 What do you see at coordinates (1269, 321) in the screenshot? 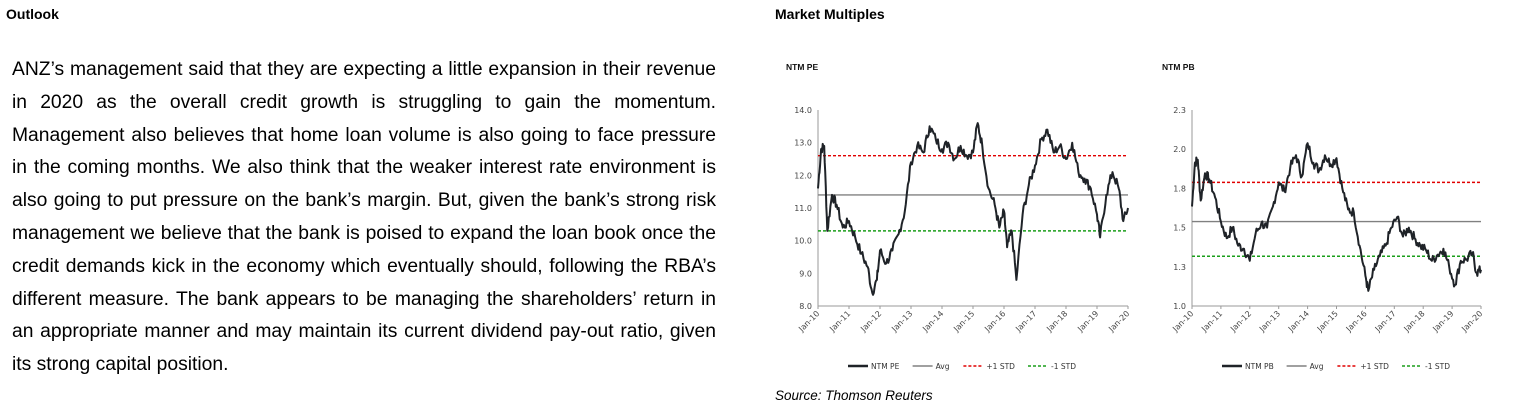
I see `pb-x-tick-label: Jan-13` at bounding box center [1269, 321].